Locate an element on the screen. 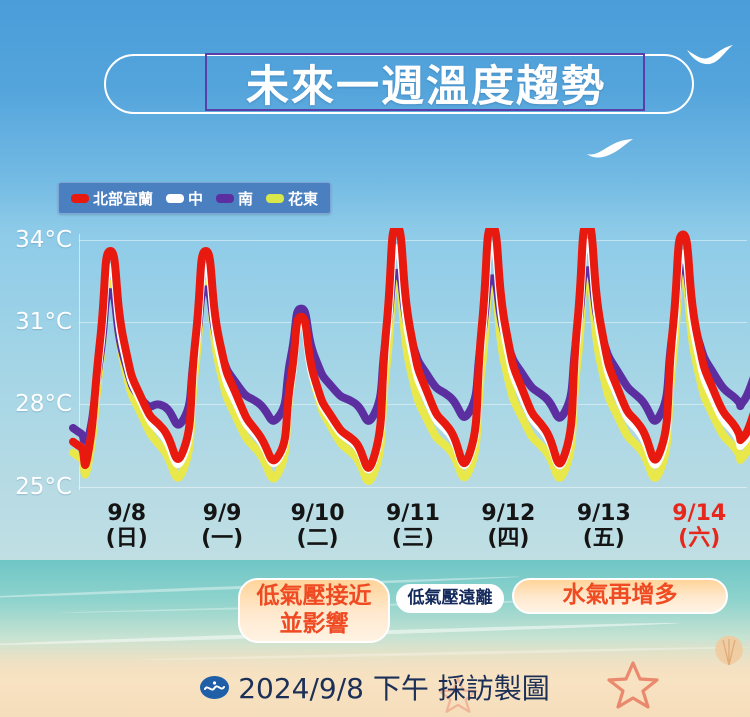 Image resolution: width=750 pixels, height=717 pixels. legend-label-central: 中 is located at coordinates (196, 198).